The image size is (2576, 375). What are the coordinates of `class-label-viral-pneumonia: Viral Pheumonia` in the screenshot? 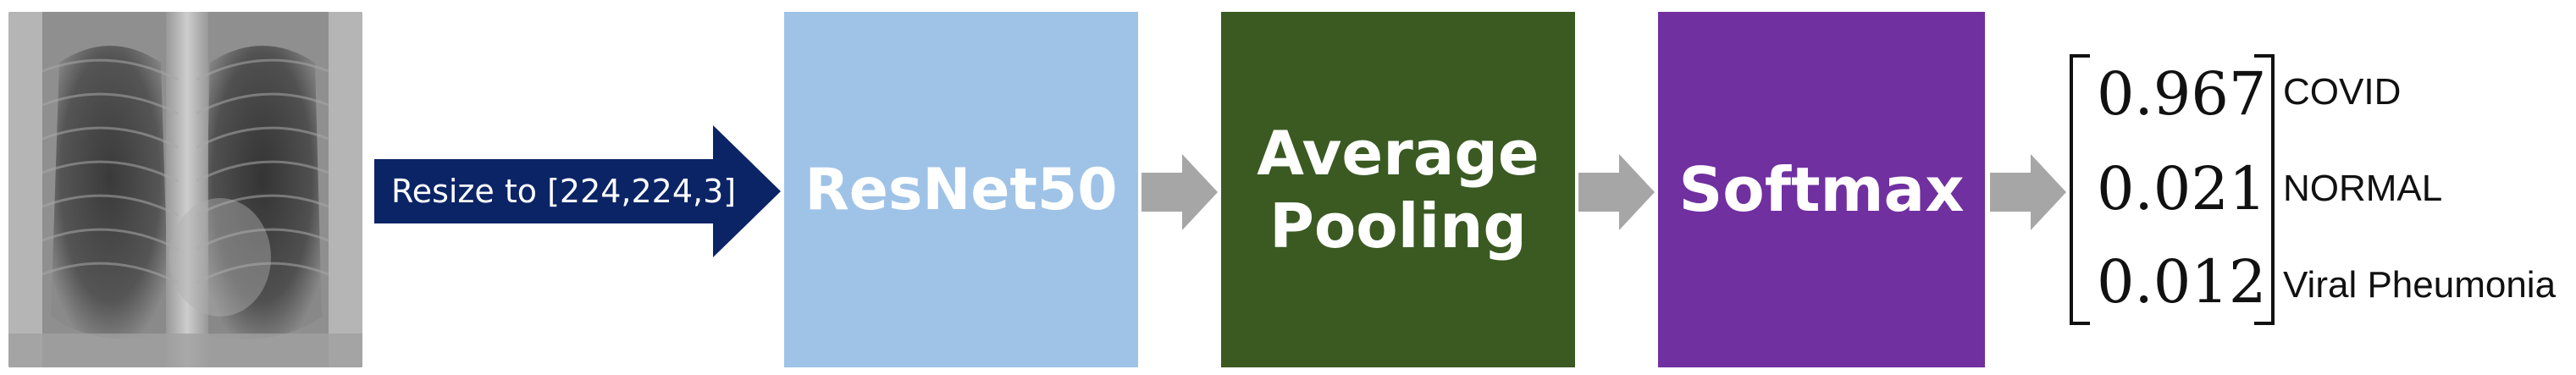 It's located at (2420, 285).